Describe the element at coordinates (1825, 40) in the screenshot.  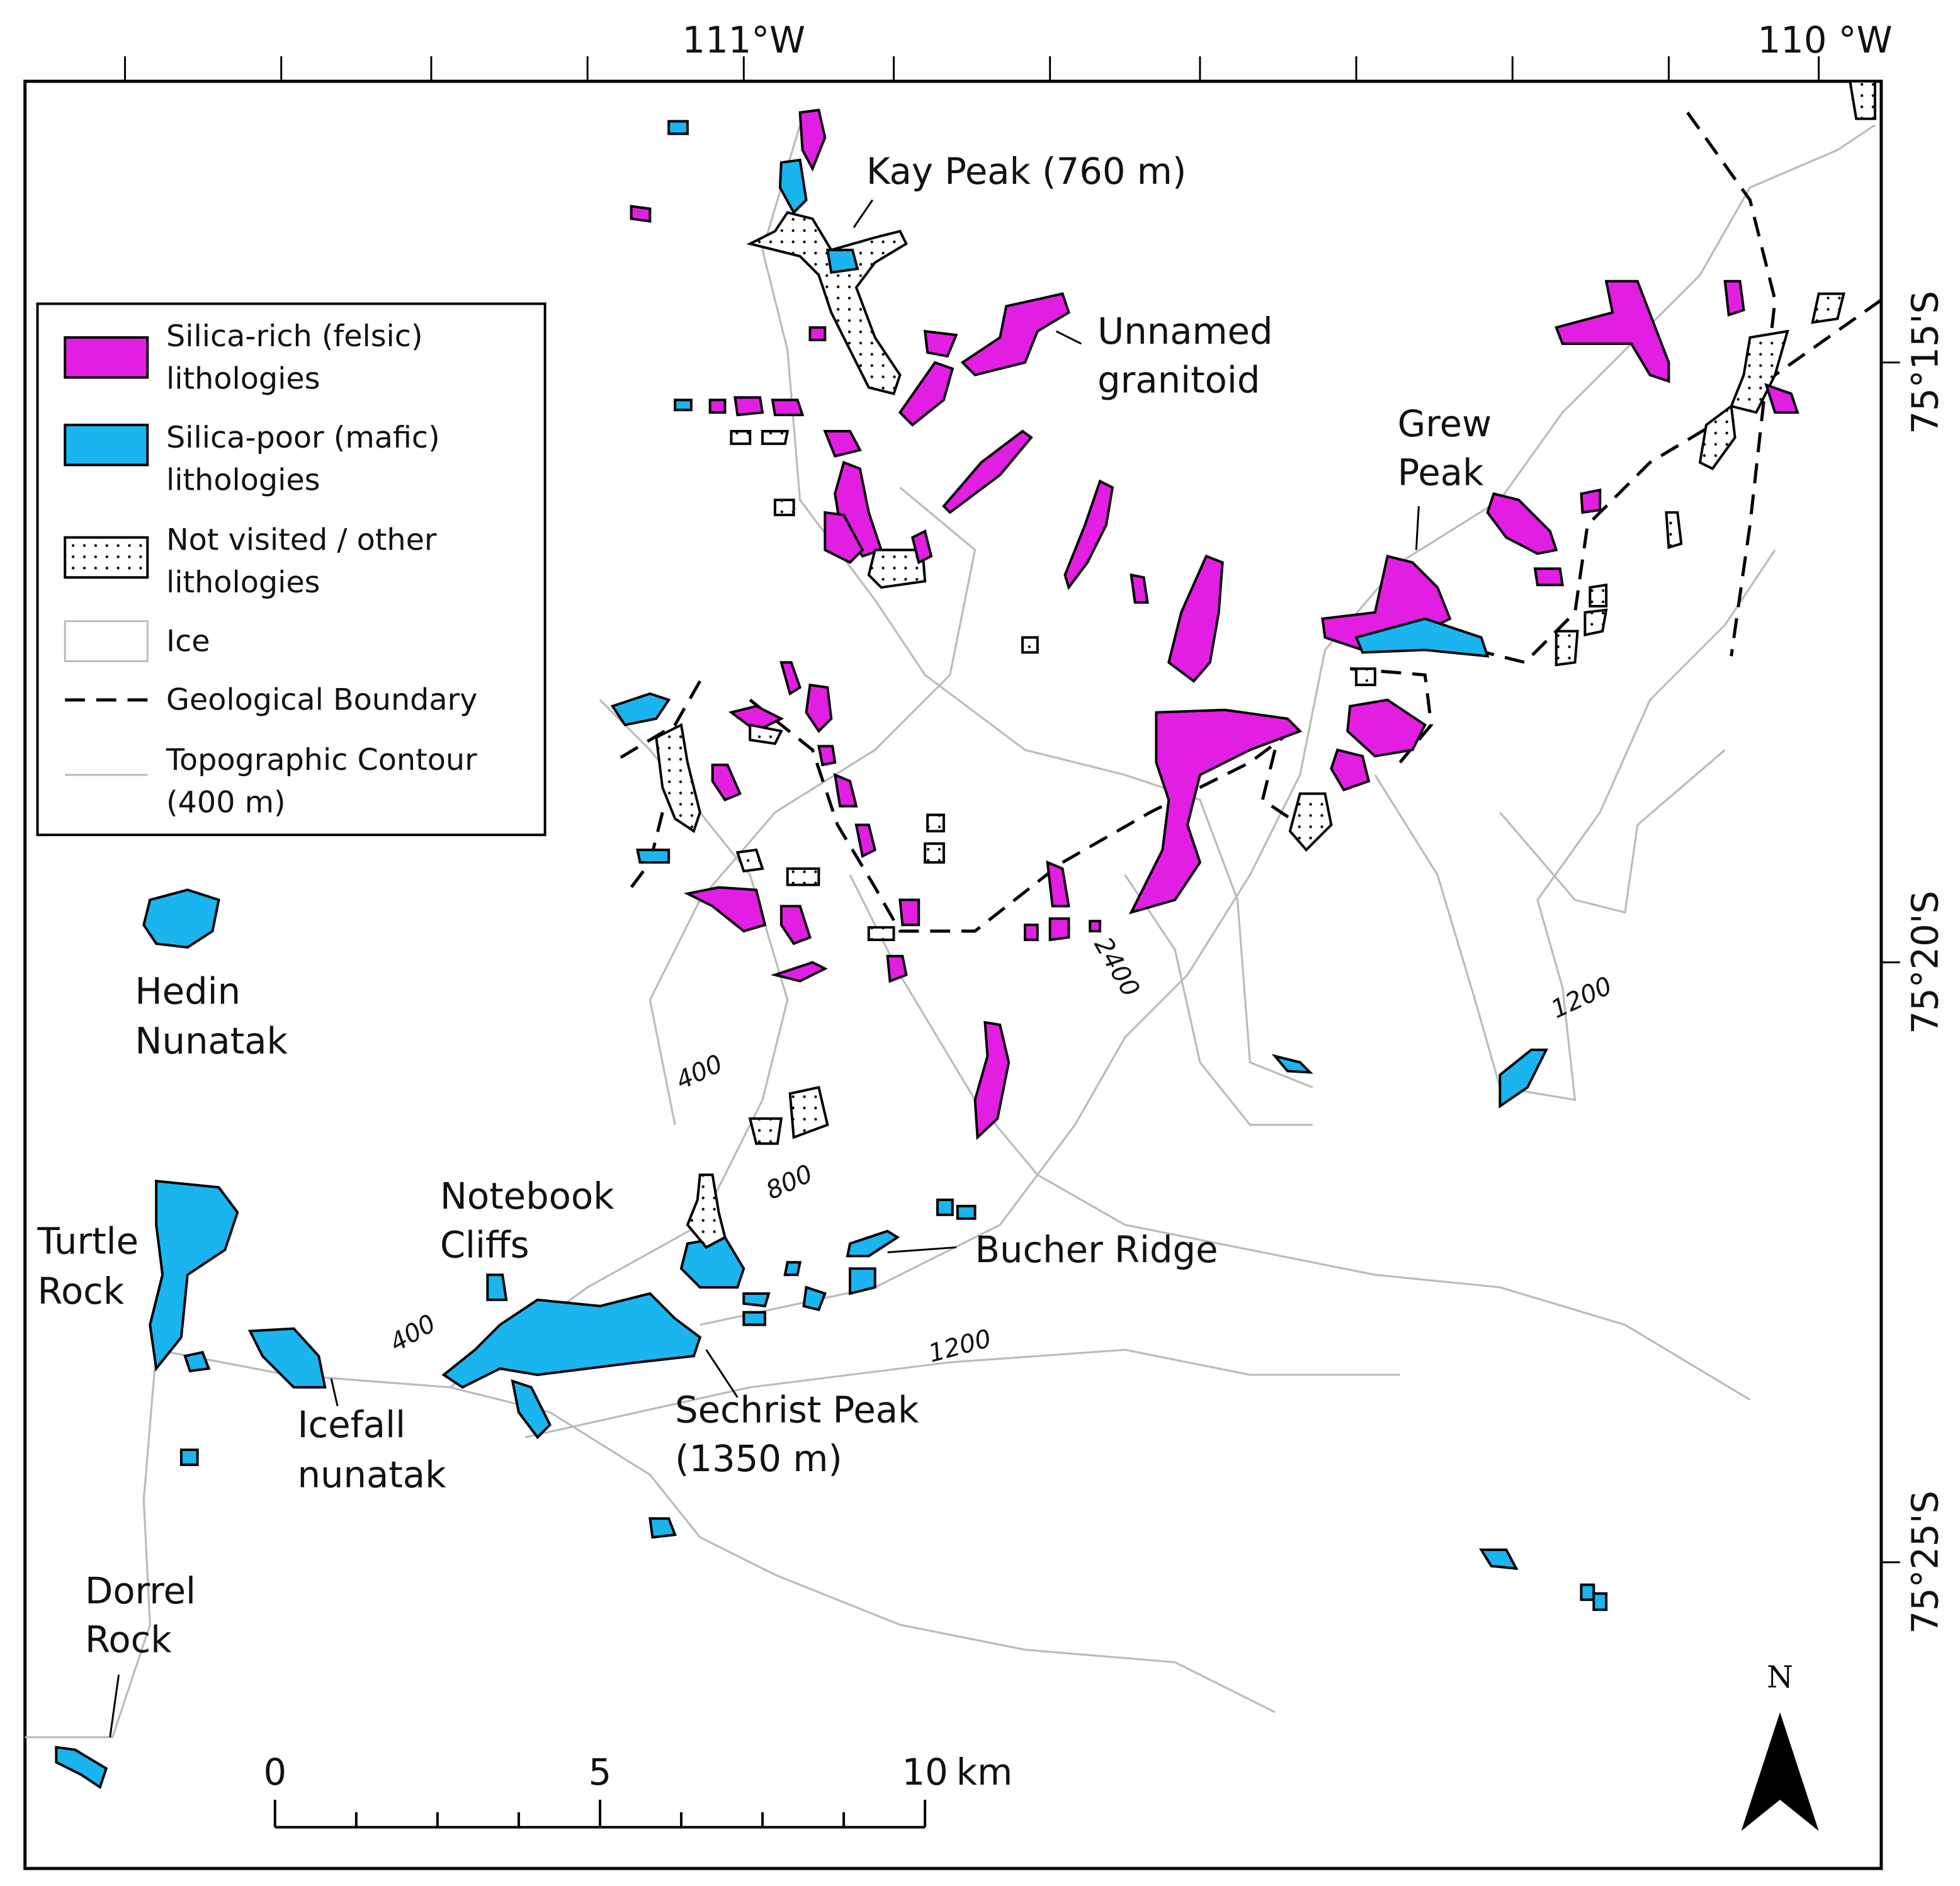
I see `longitude-label: 110 °W` at that location.